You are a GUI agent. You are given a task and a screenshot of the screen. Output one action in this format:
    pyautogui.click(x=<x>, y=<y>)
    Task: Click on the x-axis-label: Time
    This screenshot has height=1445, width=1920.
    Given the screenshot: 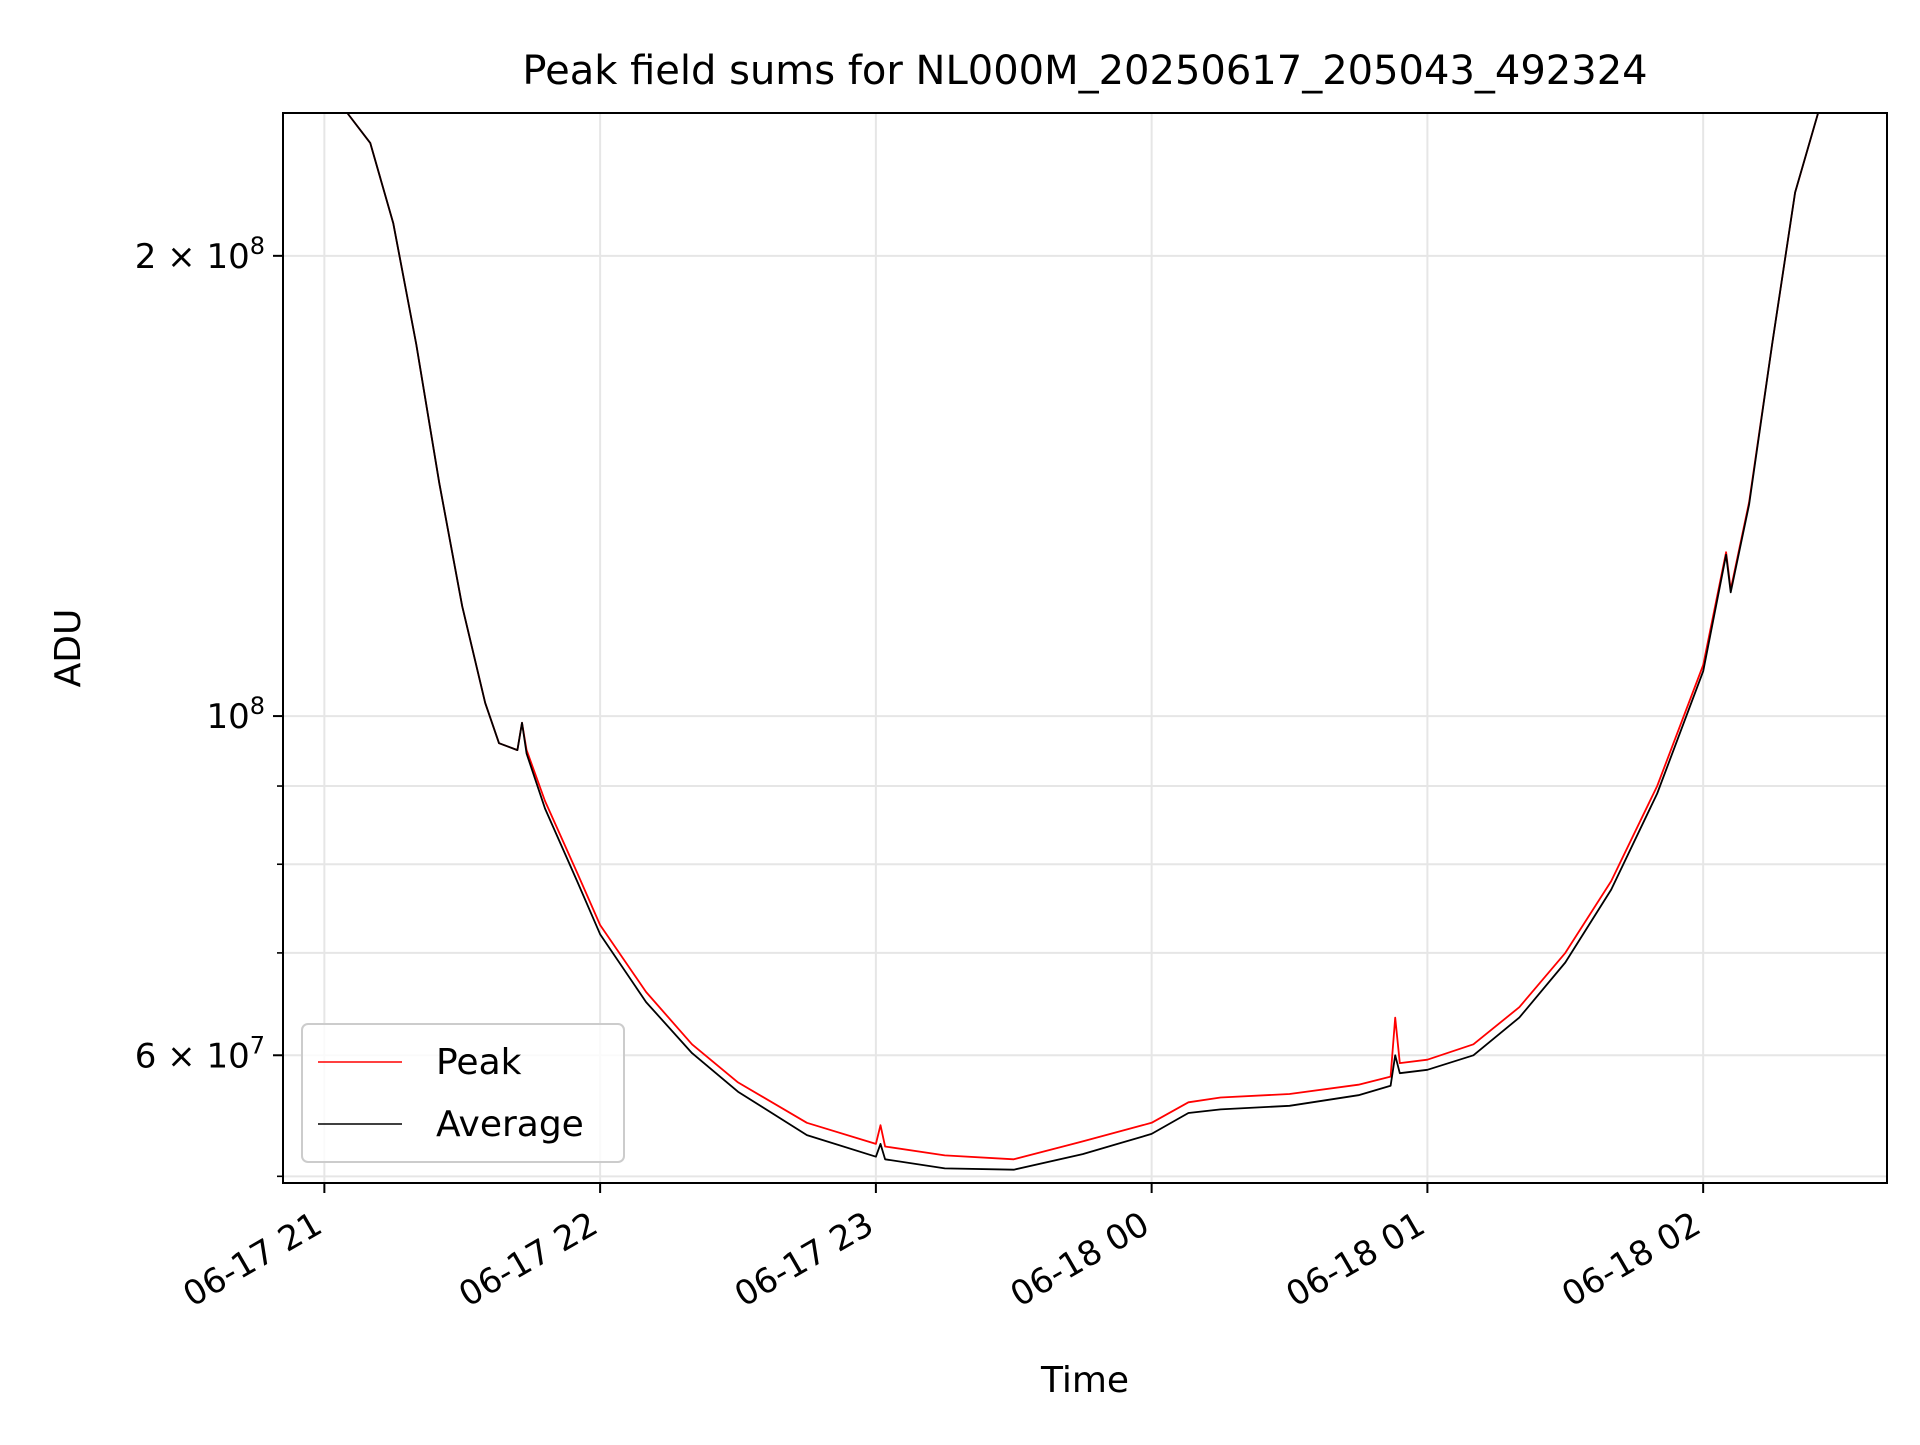 What is the action you would take?
    pyautogui.click(x=1084, y=1380)
    